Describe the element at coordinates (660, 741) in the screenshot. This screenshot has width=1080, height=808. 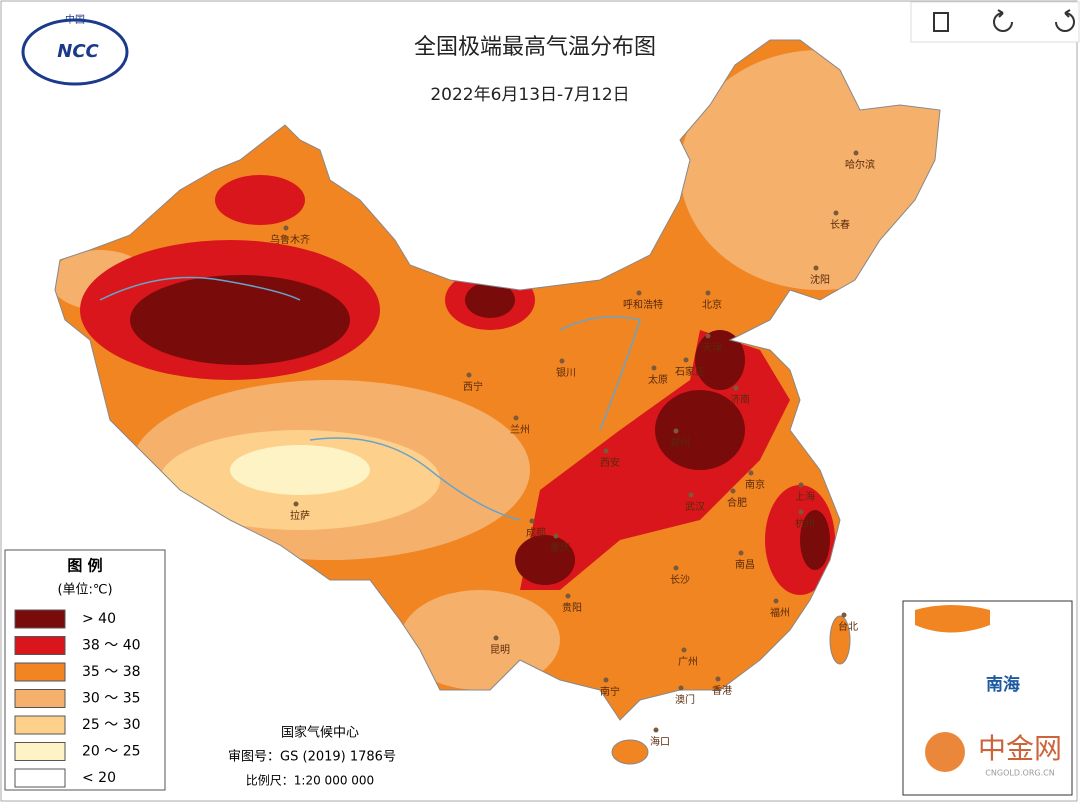
I see `city-label: 海口` at that location.